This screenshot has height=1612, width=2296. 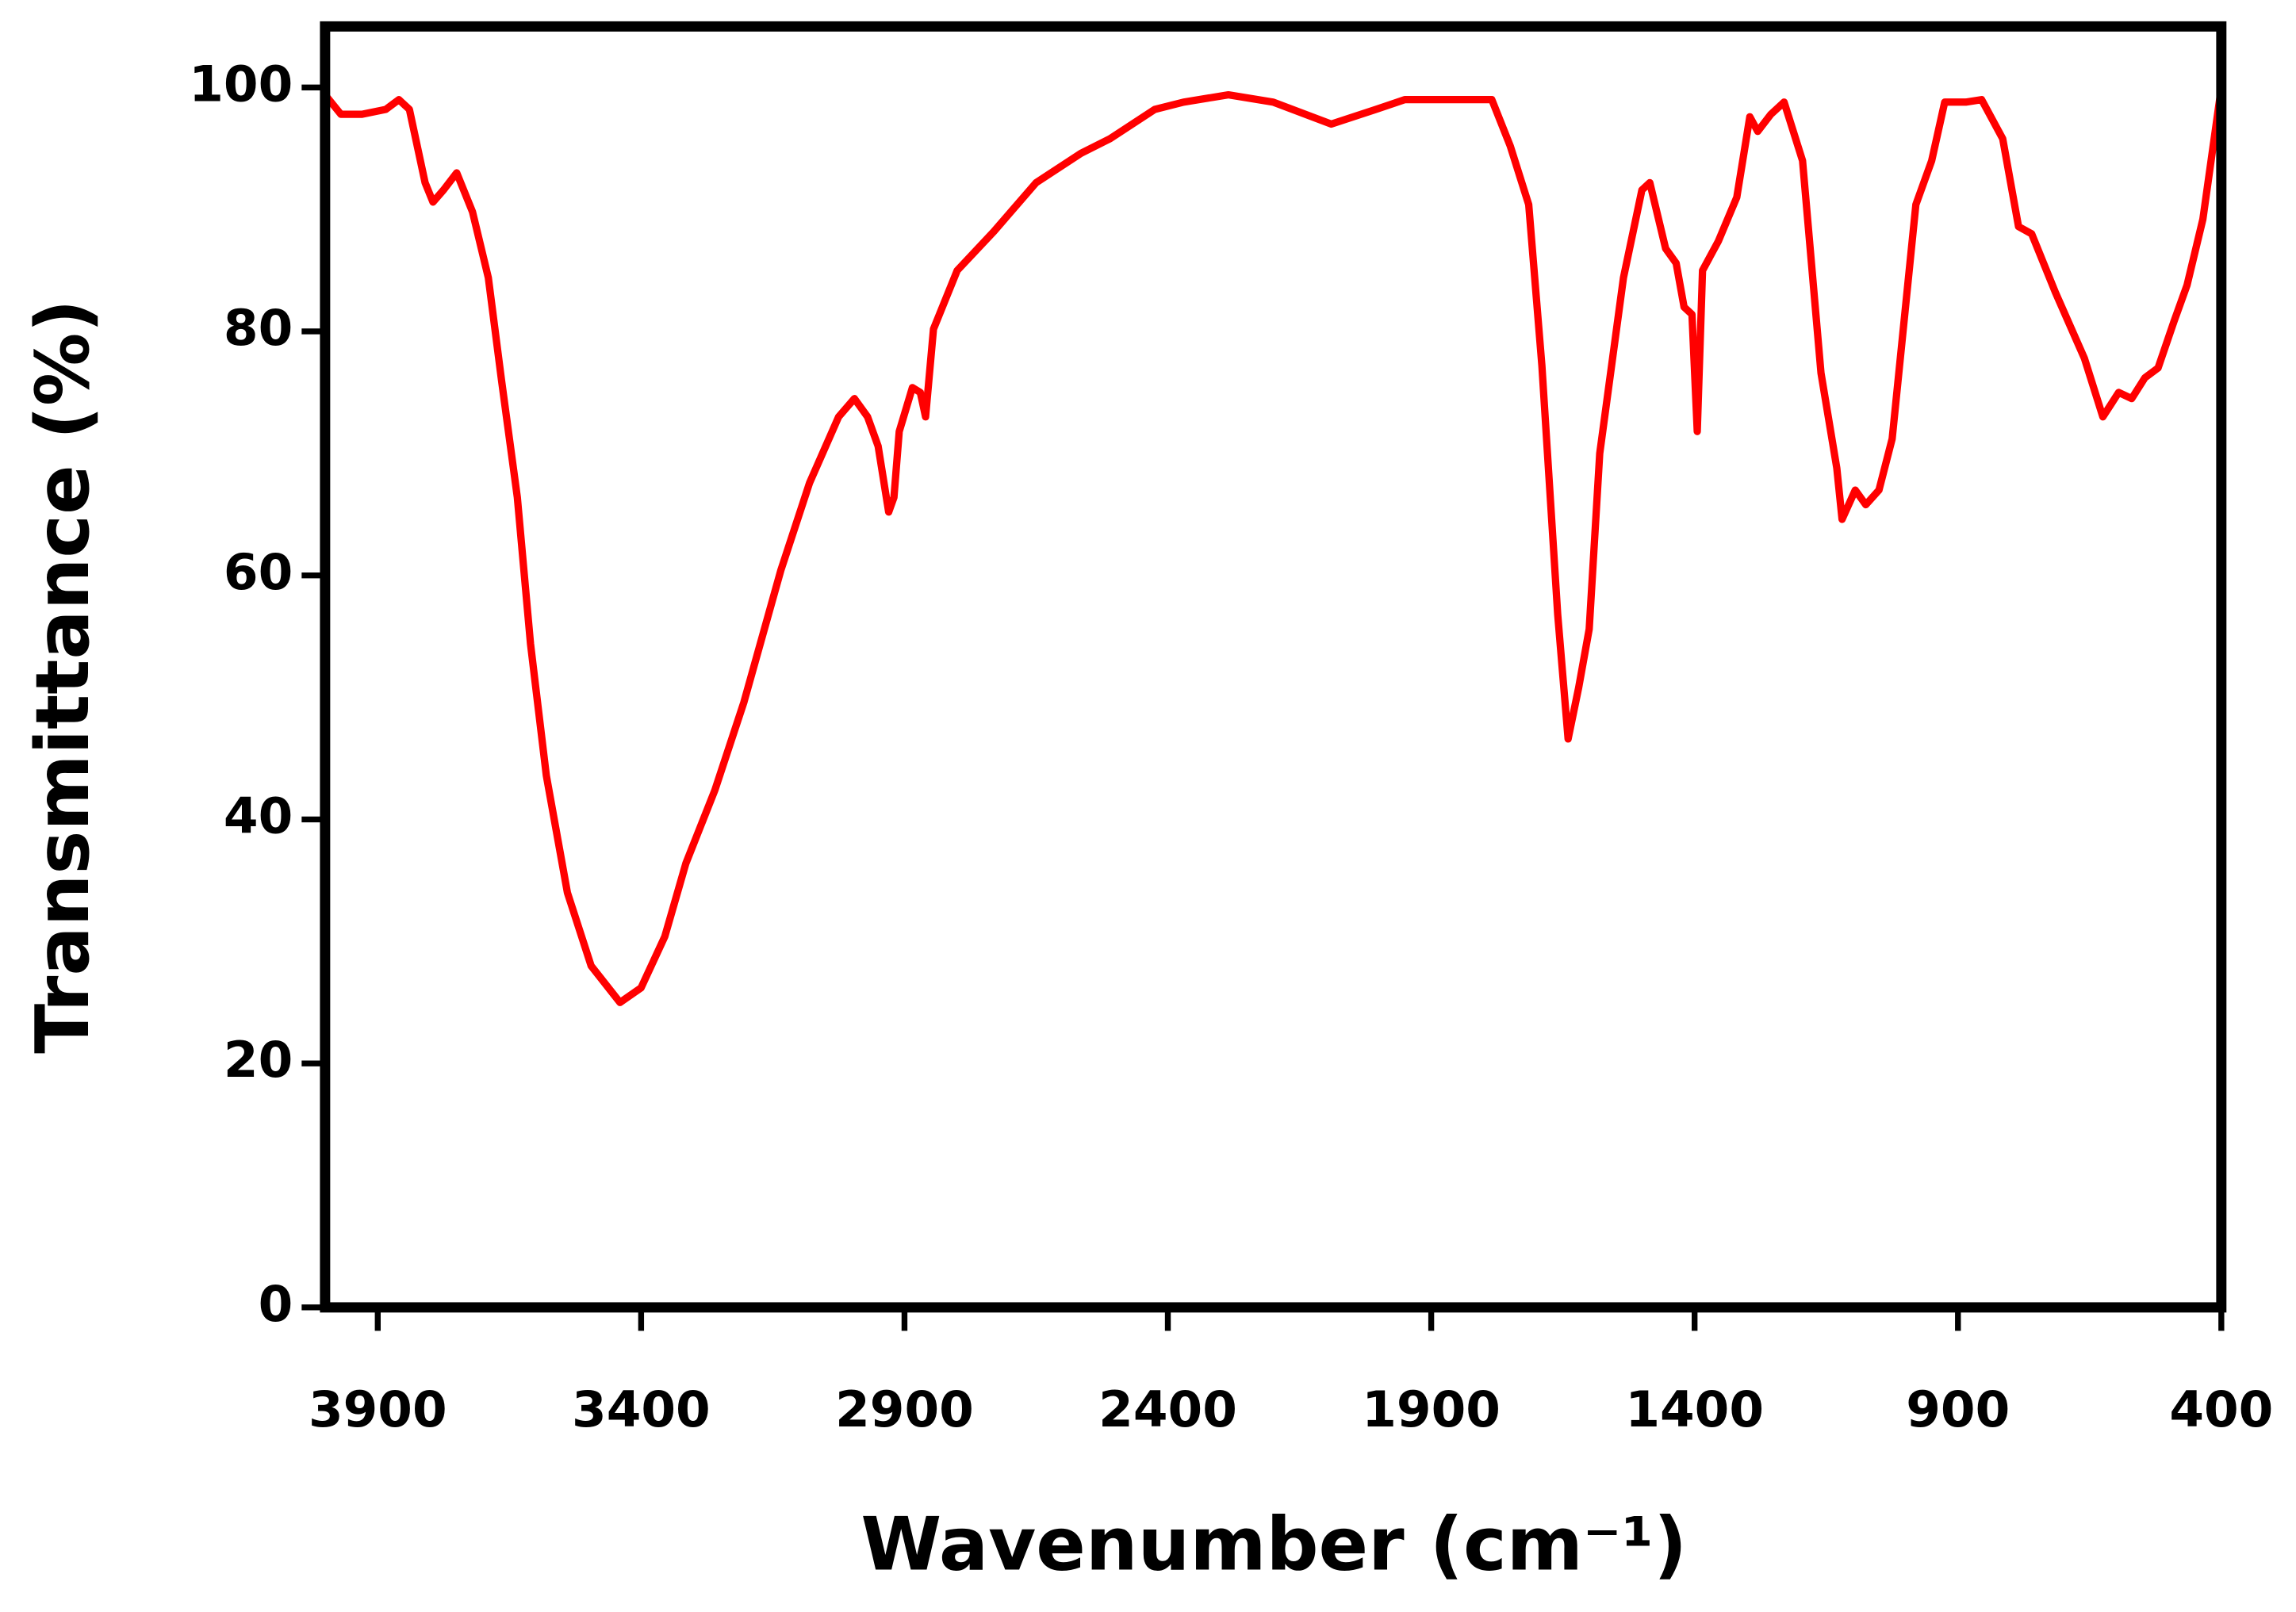 I want to click on x-tick-label: 1400, so click(x=1694, y=1409).